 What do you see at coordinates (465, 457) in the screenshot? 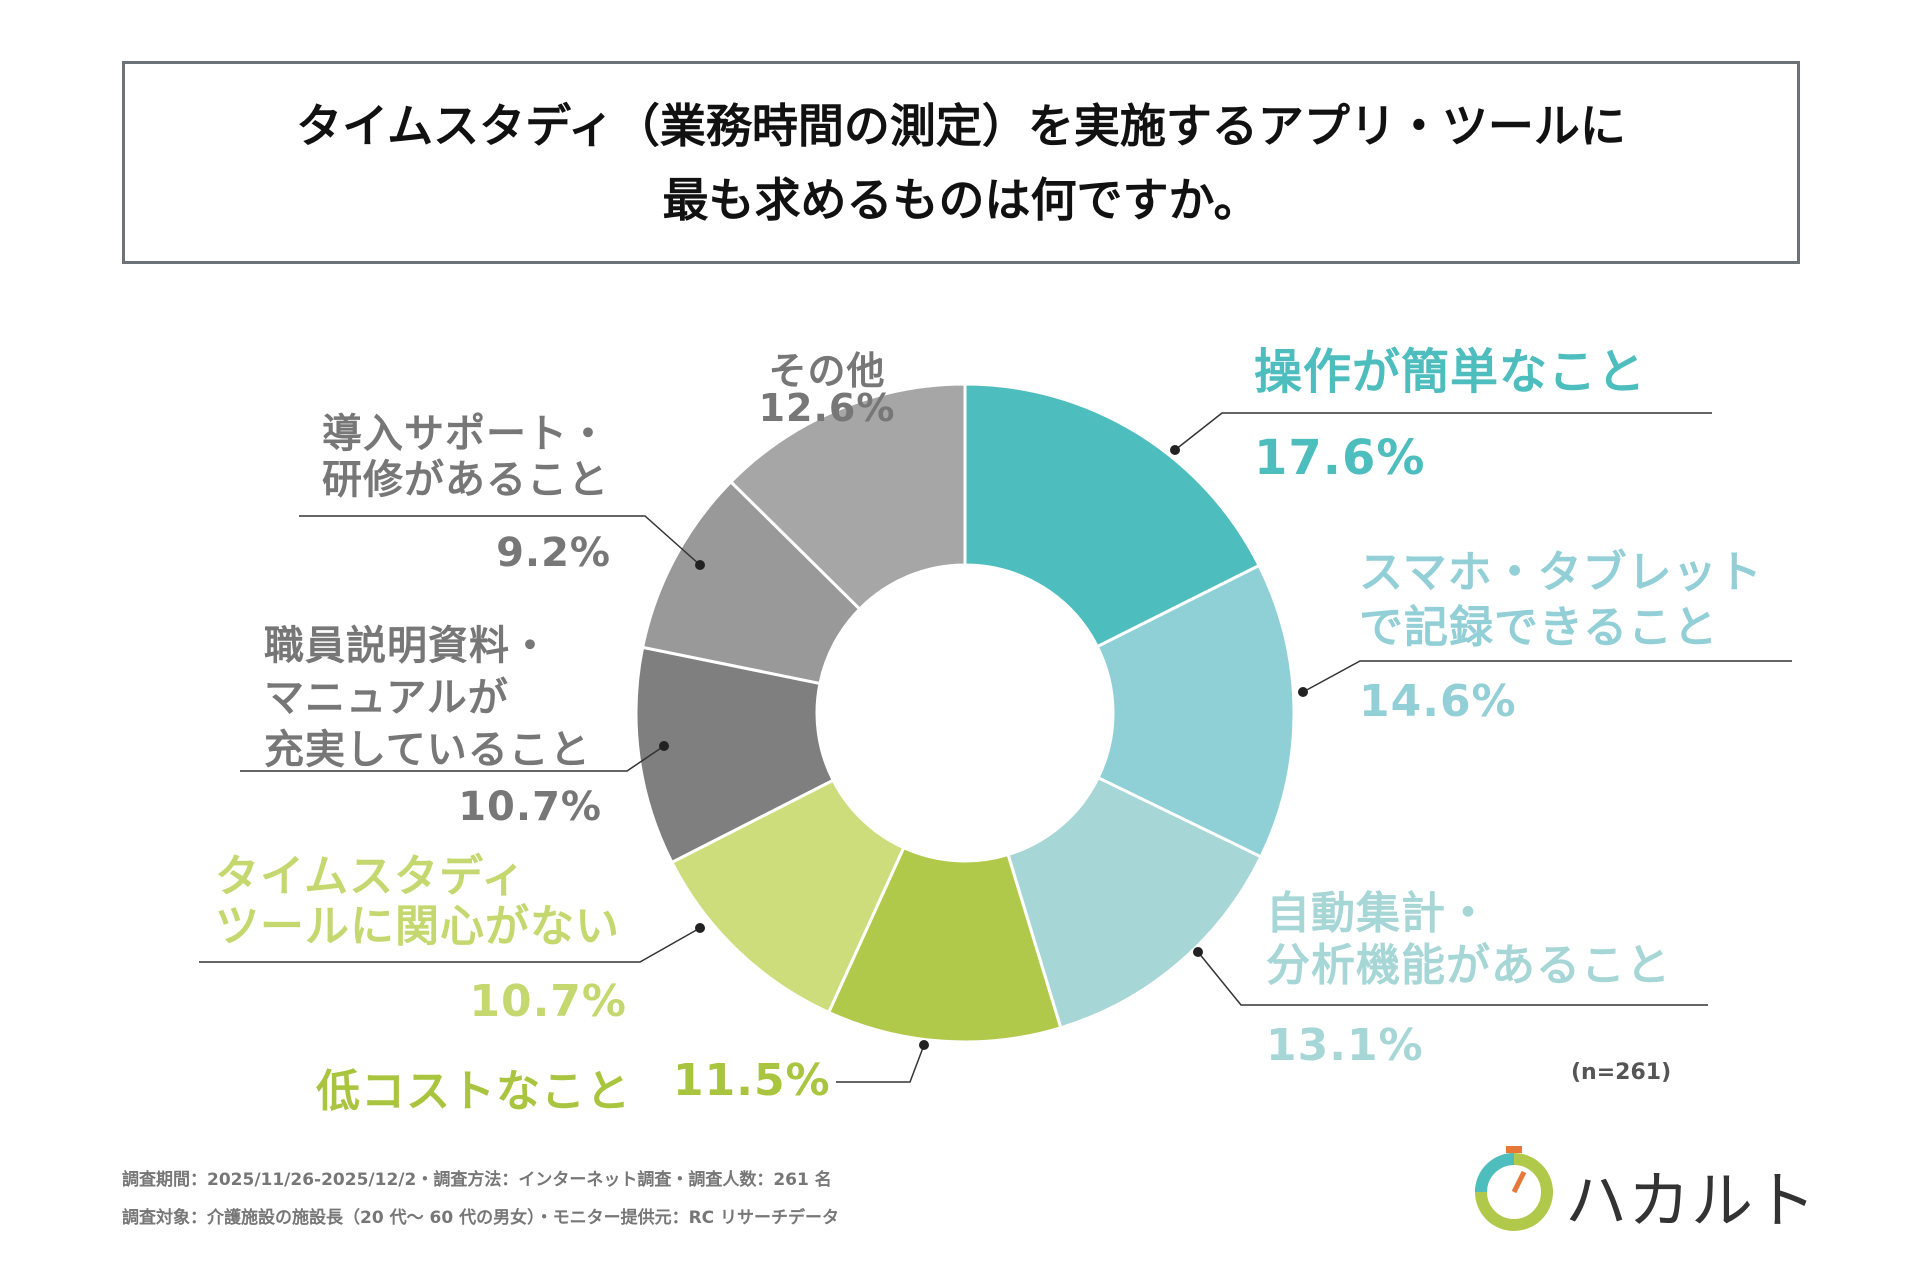
I see `slice-label: 導入サポート・ 研修があること` at bounding box center [465, 457].